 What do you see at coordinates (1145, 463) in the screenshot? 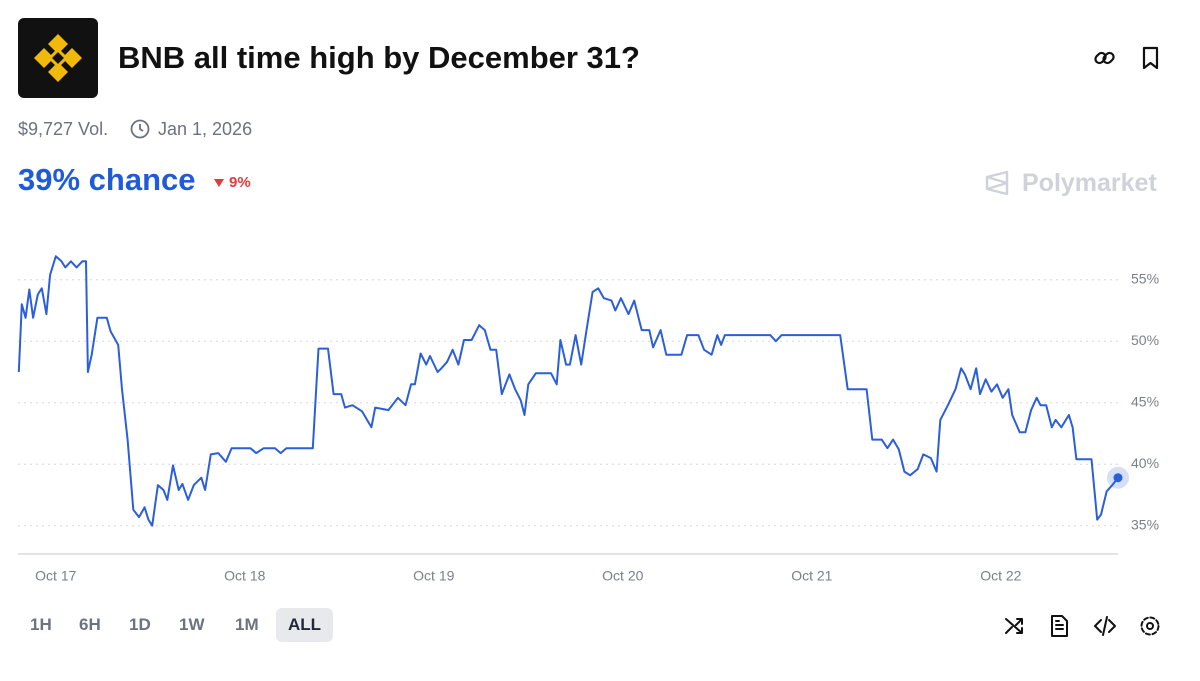
I see `y-tick-label: 40%` at bounding box center [1145, 463].